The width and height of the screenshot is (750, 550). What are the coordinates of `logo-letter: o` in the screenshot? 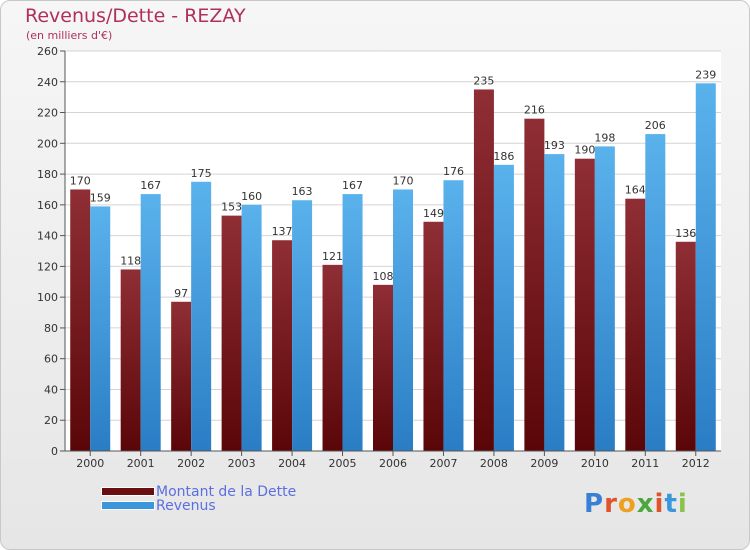 It's located at (627, 504).